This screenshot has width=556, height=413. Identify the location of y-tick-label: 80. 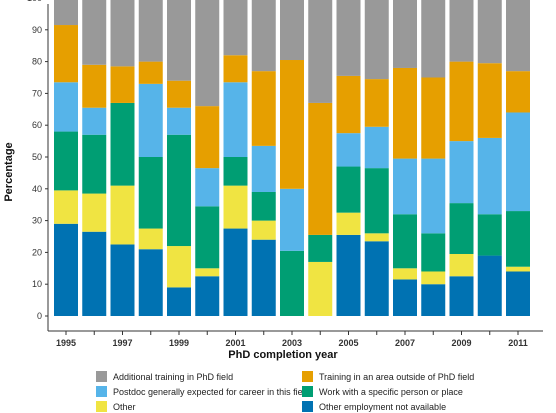
(37, 62).